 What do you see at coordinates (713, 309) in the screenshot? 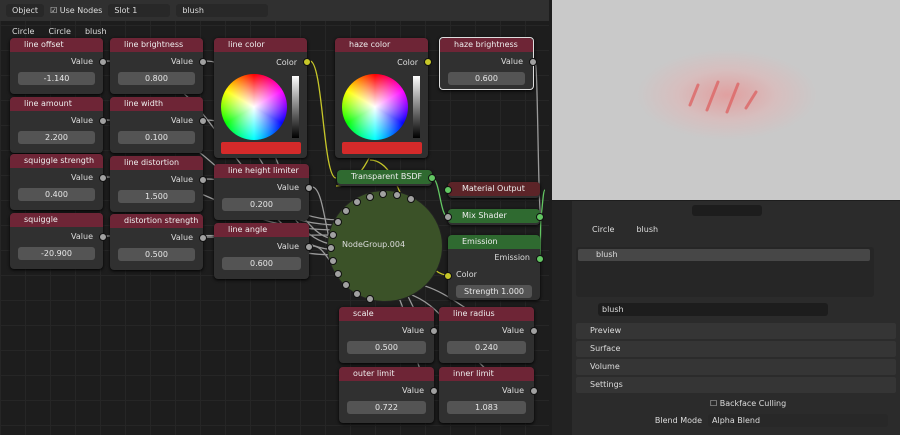
I see `material-name: blush` at bounding box center [713, 309].